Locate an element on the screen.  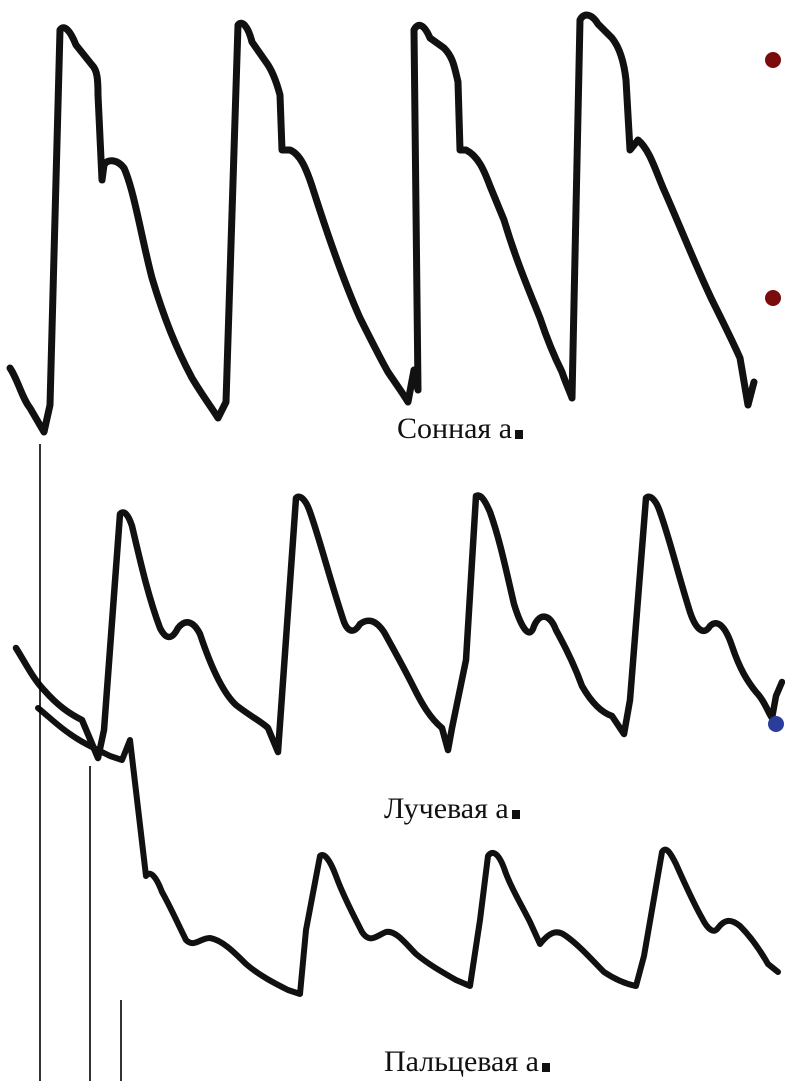
highlight-dot is located at coordinates (776, 724).